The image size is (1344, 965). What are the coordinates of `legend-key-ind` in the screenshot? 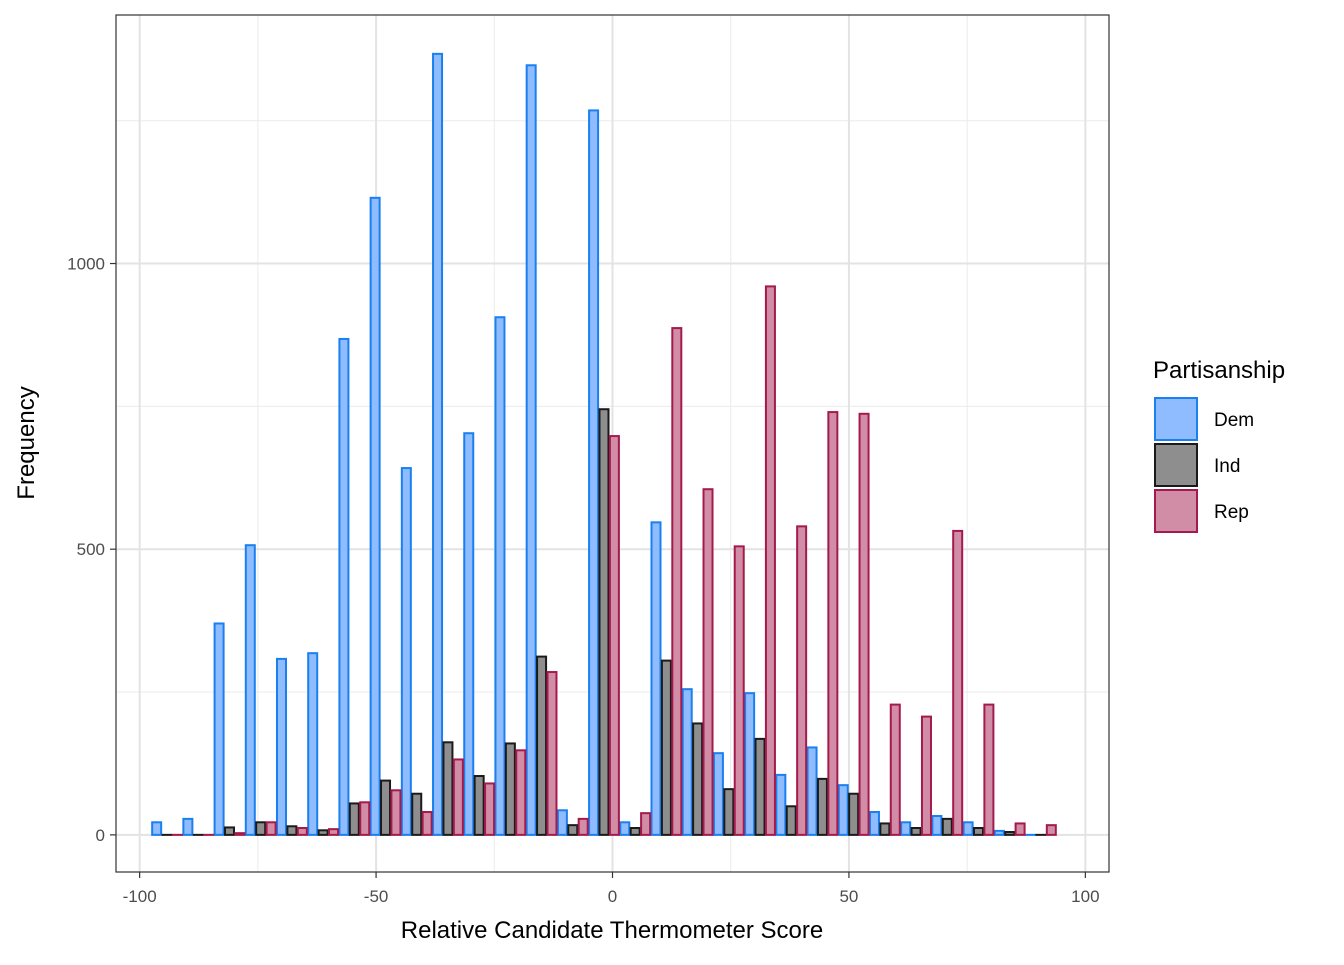 It's located at (1176, 465).